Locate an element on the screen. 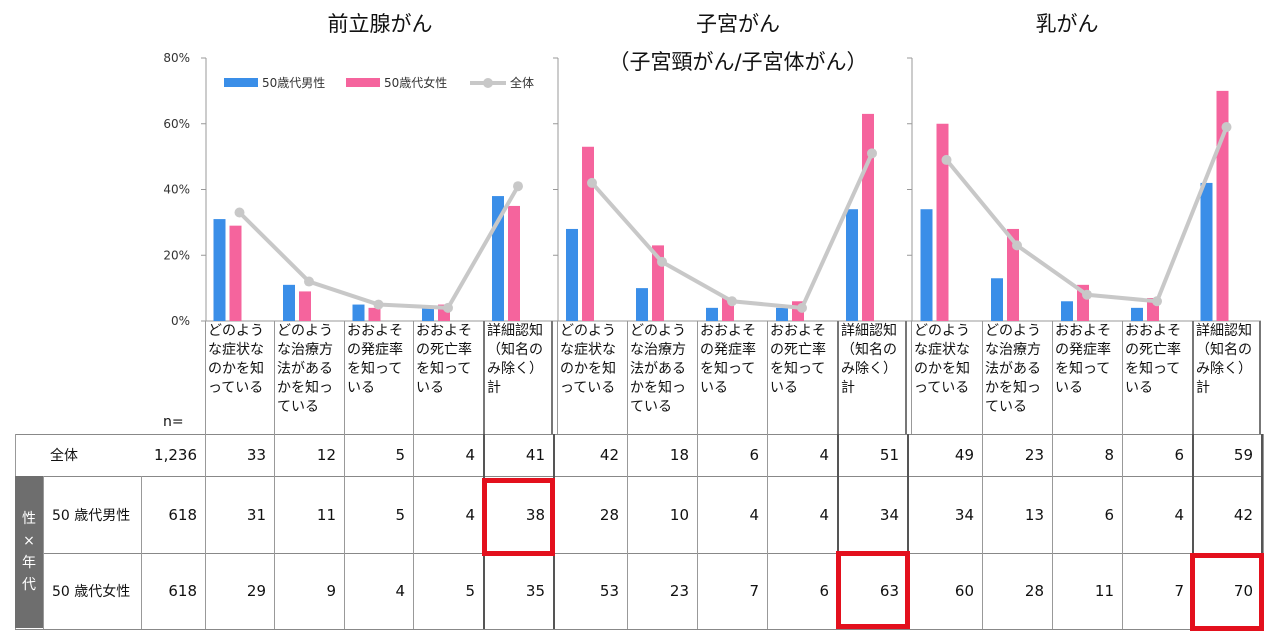 This screenshot has height=641, width=1278. row-label: 50 歳代女性 is located at coordinates (91, 592).